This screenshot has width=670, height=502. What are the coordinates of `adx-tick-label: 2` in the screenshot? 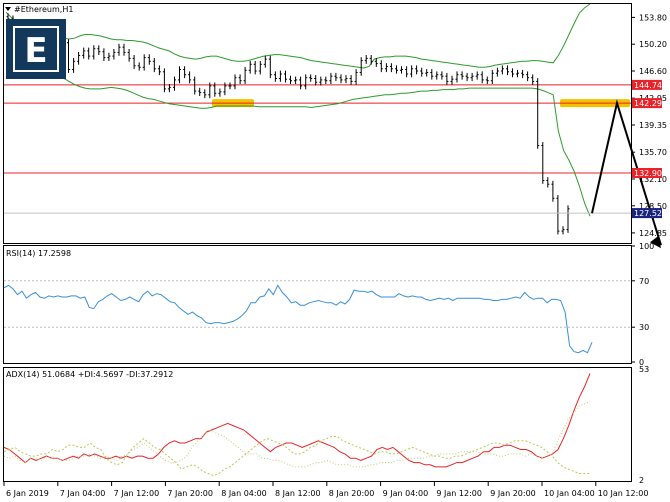 It's located at (641, 480).